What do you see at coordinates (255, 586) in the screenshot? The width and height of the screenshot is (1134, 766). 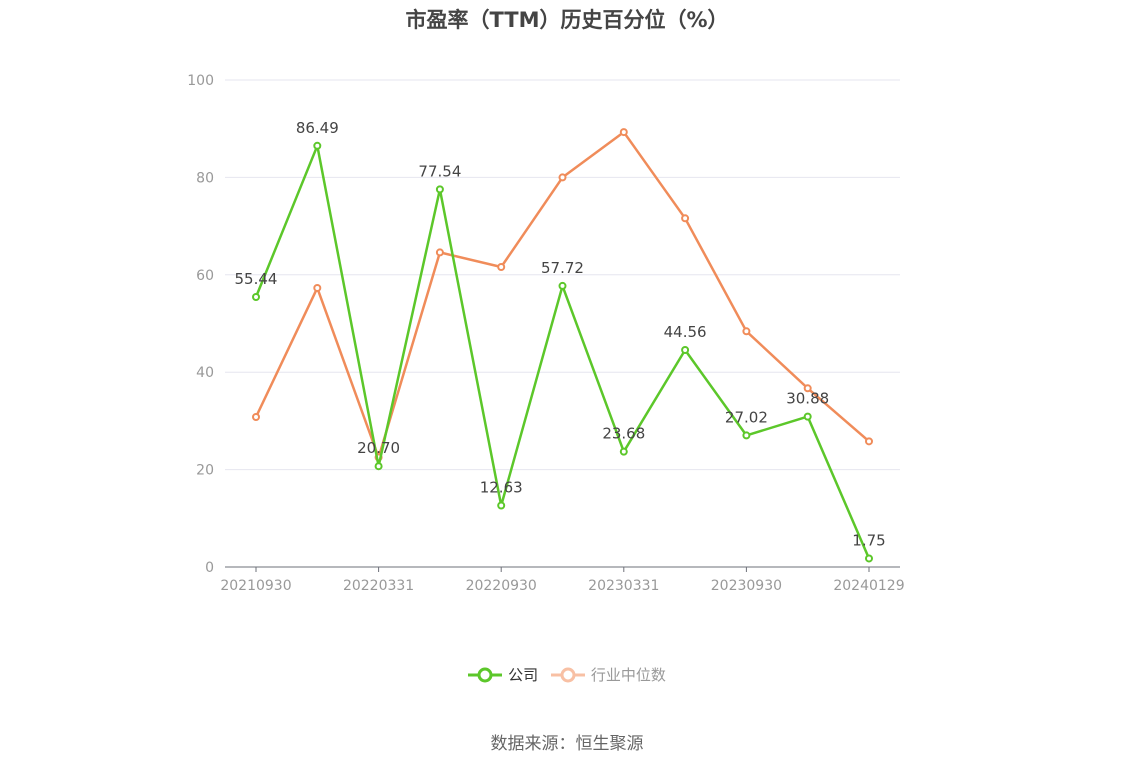 I see `x-tick-label: 20210930` at bounding box center [255, 586].